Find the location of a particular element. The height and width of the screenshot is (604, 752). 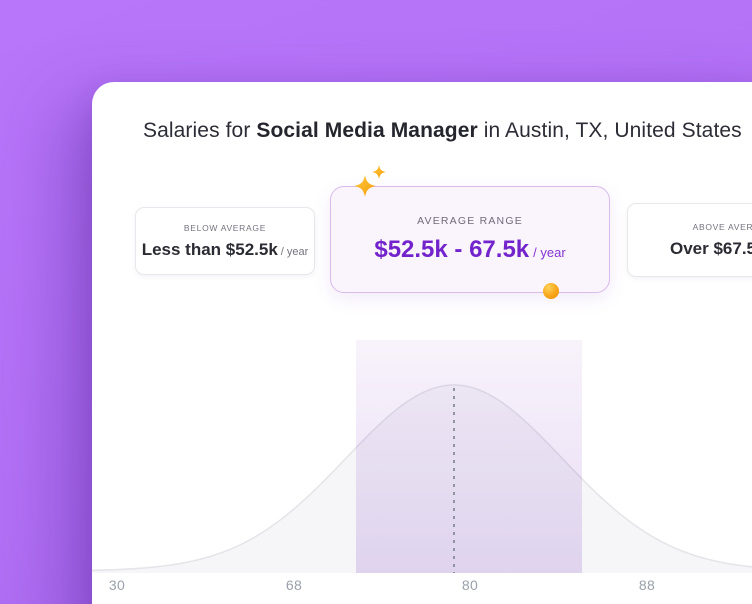

above-average-label: ABOVE AVERAGE is located at coordinates (722, 226).